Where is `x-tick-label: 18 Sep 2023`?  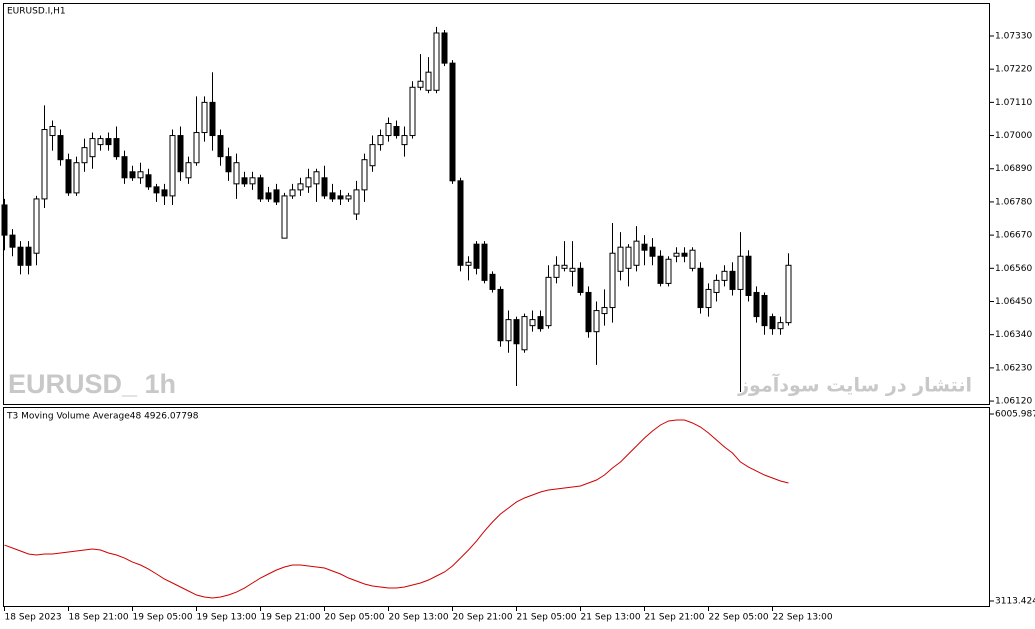
x-tick-label: 18 Sep 2023 is located at coordinates (33, 618).